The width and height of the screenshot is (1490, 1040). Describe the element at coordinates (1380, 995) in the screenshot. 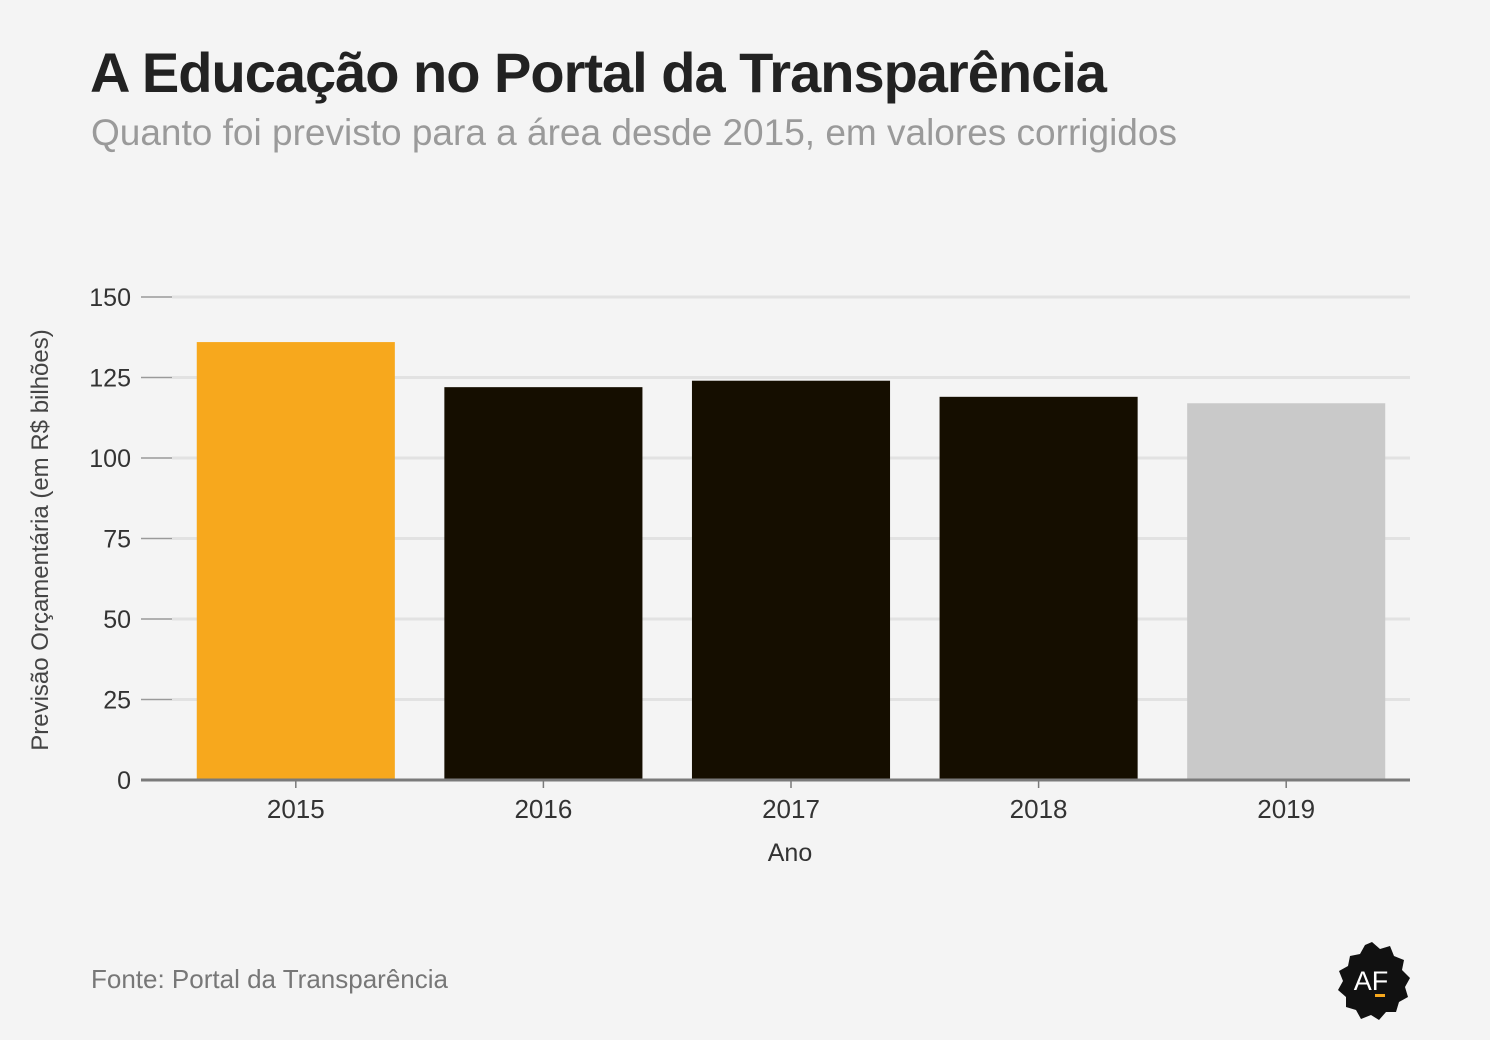

I see `logo-accent` at that location.